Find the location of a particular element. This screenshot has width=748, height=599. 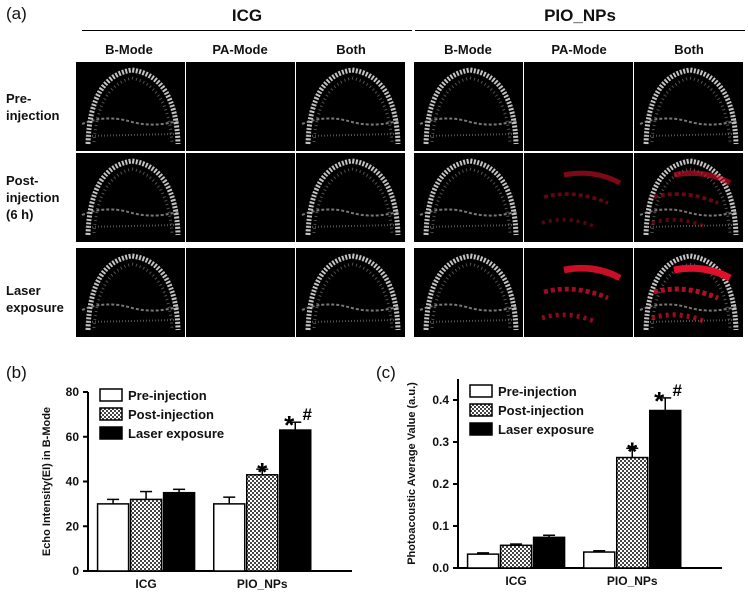

us-image-post-pio-both is located at coordinates (688, 197).